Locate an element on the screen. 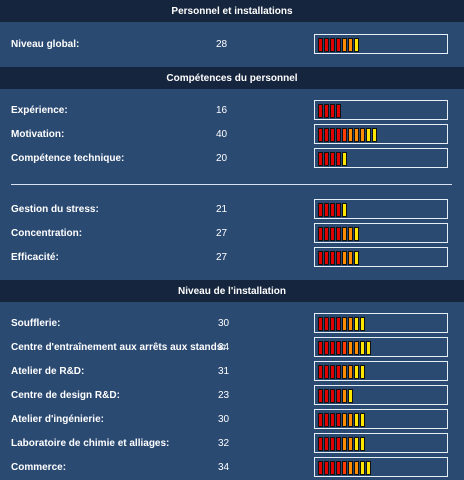  row-competence-technique: Compétence technique: 20 is located at coordinates (232, 159).